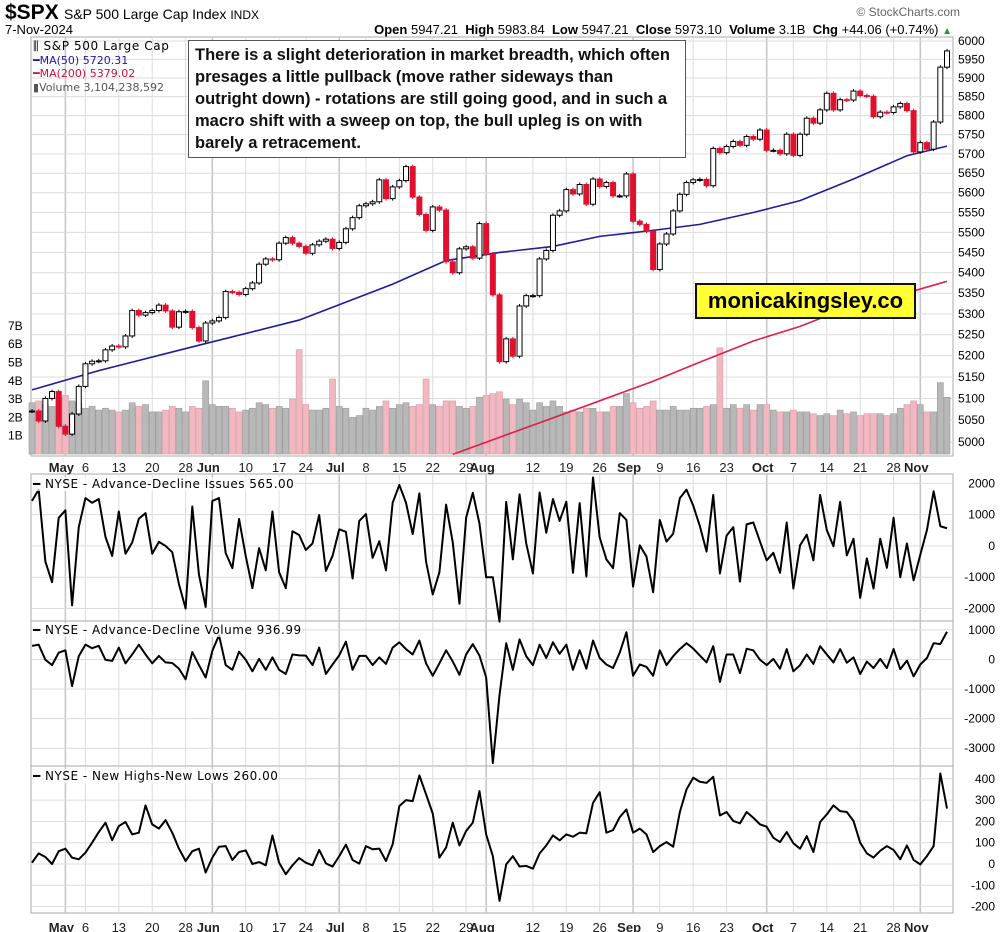  I want to click on volume-tick-label: 7B, so click(15, 326).